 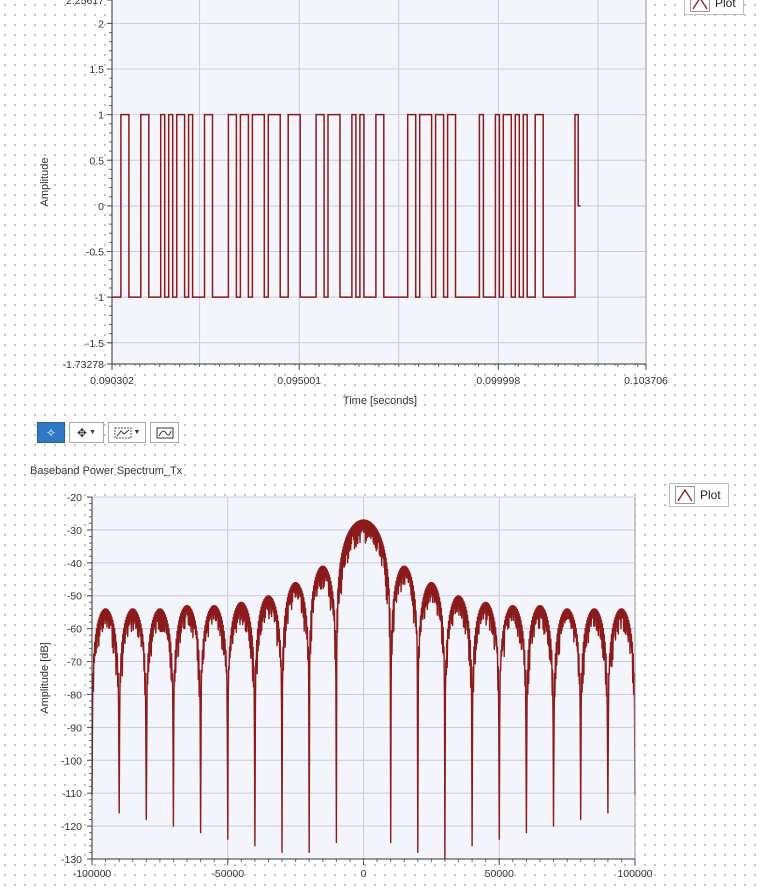 I want to click on zoom-tool-button: ▼, so click(x=127, y=432).